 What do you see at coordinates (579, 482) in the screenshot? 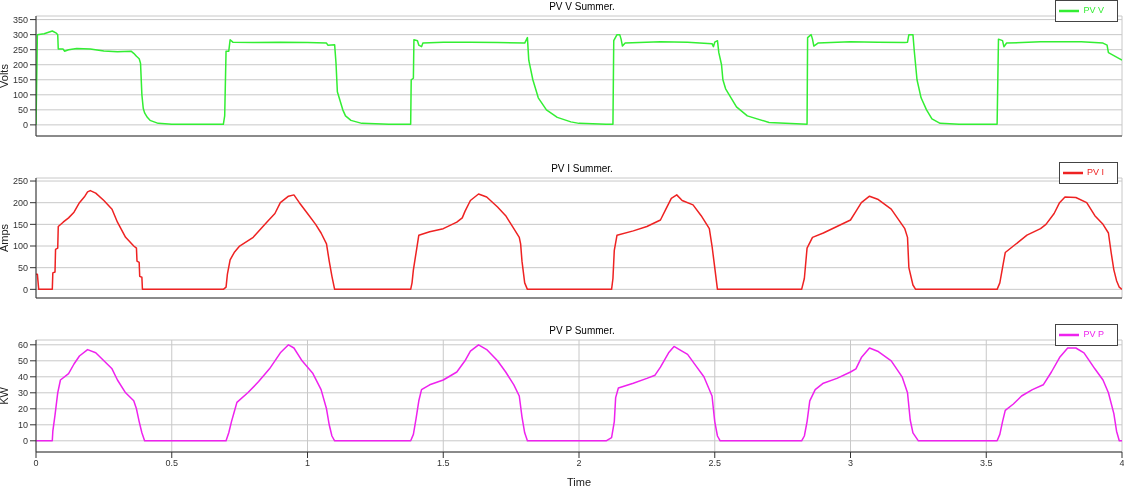
I see `x-axis-title: Time` at bounding box center [579, 482].